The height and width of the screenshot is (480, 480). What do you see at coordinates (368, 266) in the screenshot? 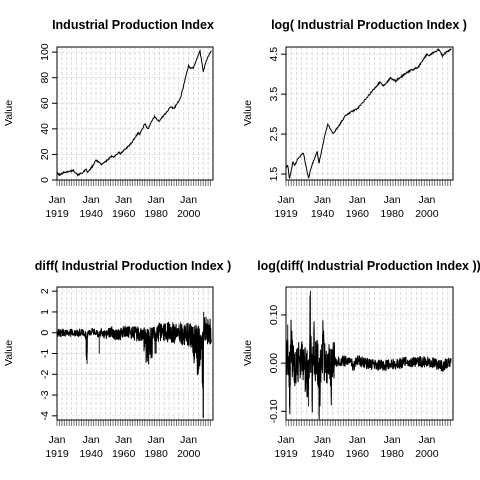
I see `chart-title: log(diff( Industrial Production Index ))` at bounding box center [368, 266].